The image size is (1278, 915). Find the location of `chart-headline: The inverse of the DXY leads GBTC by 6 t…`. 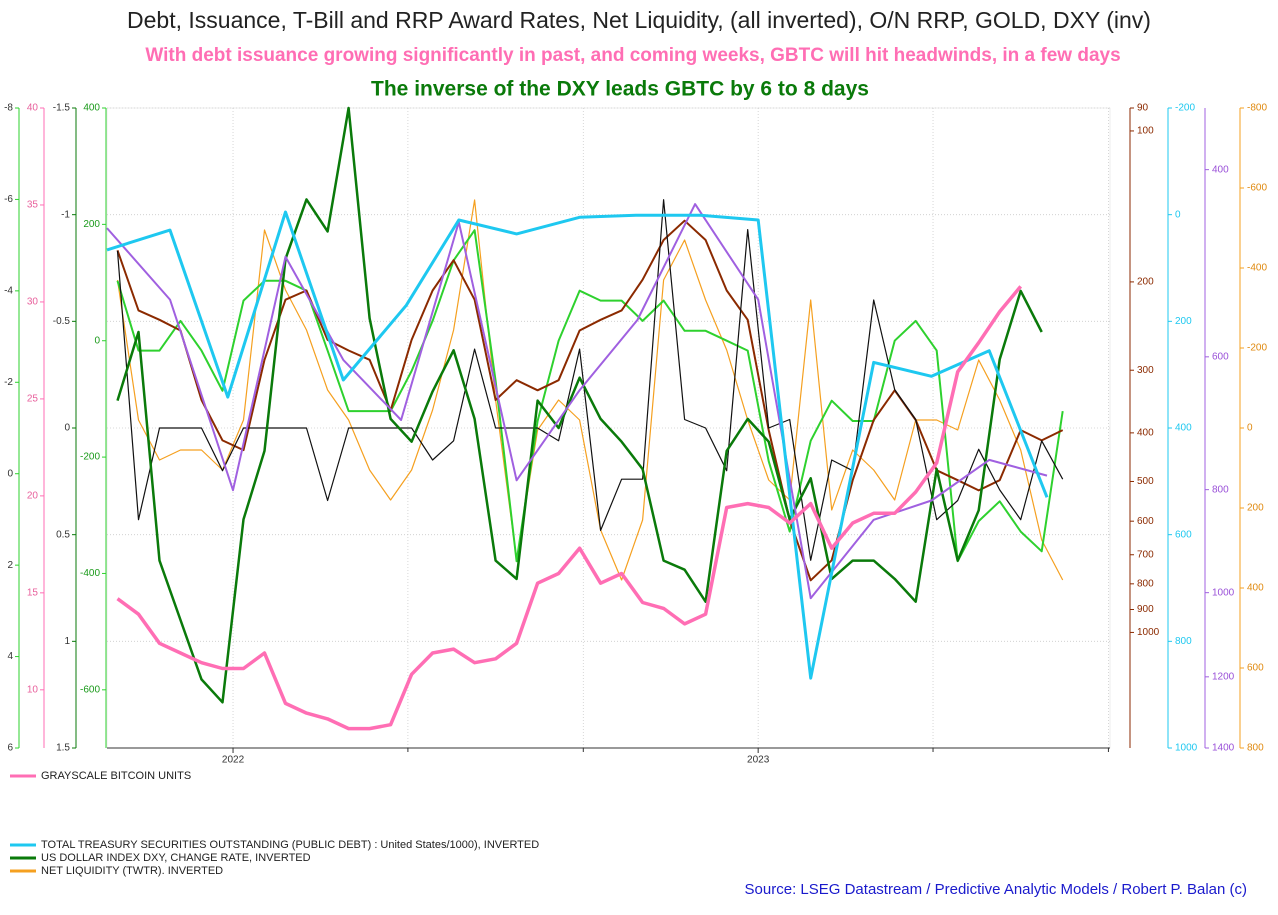

chart-headline: The inverse of the DXY leads GBTC by 6 t… is located at coordinates (620, 89).